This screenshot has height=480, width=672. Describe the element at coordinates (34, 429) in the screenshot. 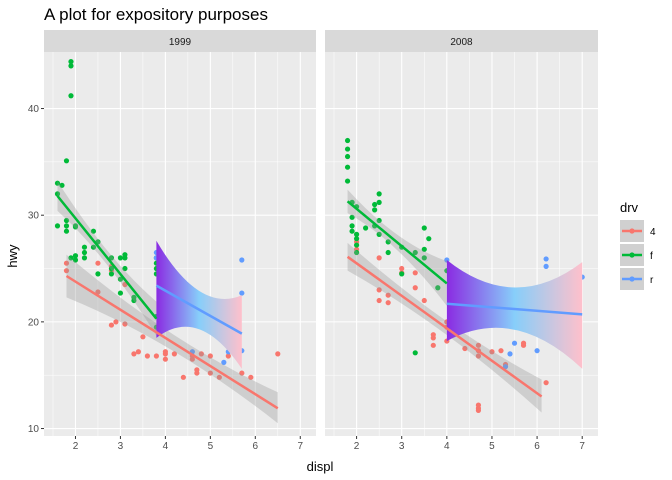

I see `y-tick-label: 10` at that location.